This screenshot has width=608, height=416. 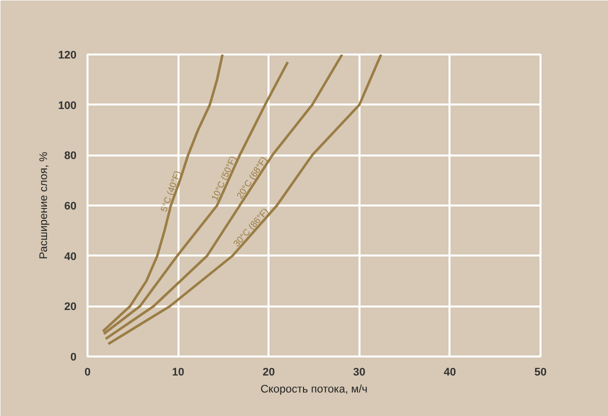 What do you see at coordinates (314, 390) in the screenshot?
I see `x-axis-title: Скорость потока, м/ч` at bounding box center [314, 390].